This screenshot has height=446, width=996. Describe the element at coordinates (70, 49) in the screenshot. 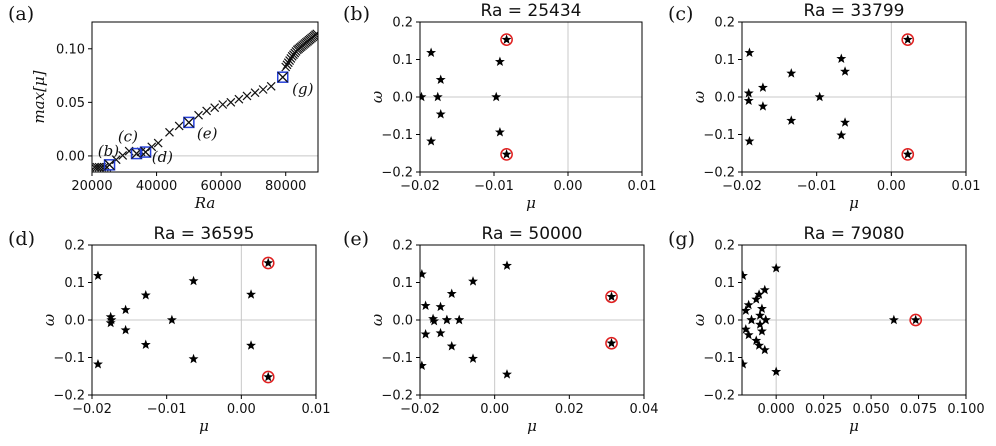

I see `y-tick-label: 0.10` at that location.